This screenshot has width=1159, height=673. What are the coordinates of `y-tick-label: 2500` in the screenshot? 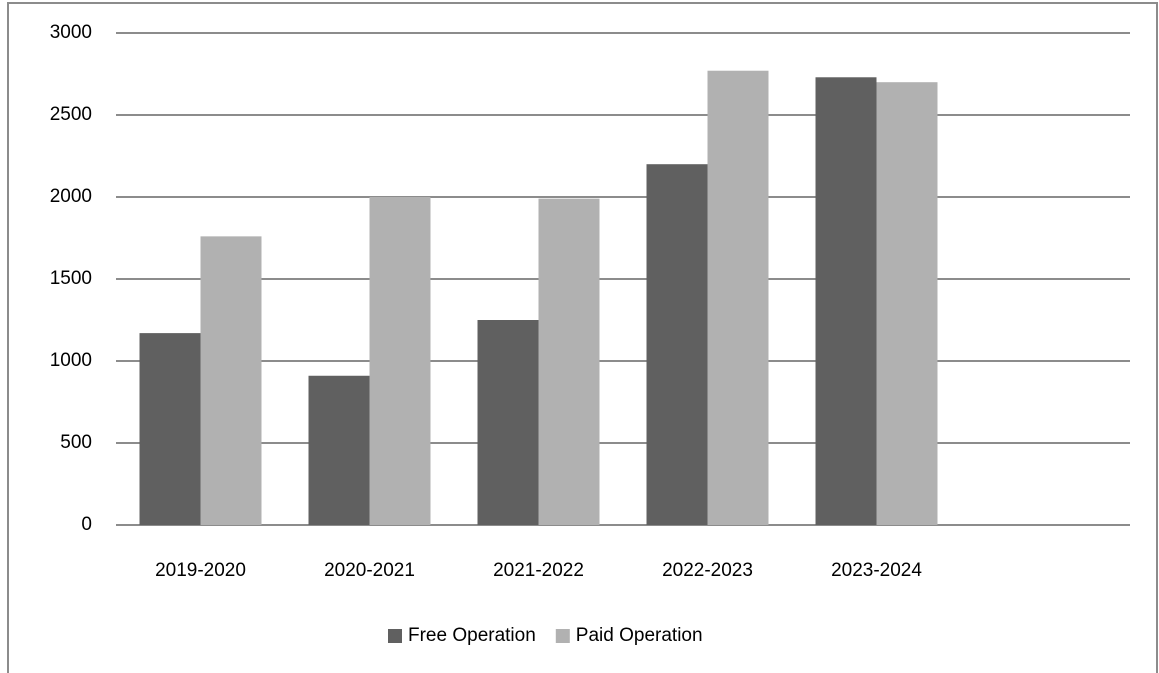 It's located at (71, 114).